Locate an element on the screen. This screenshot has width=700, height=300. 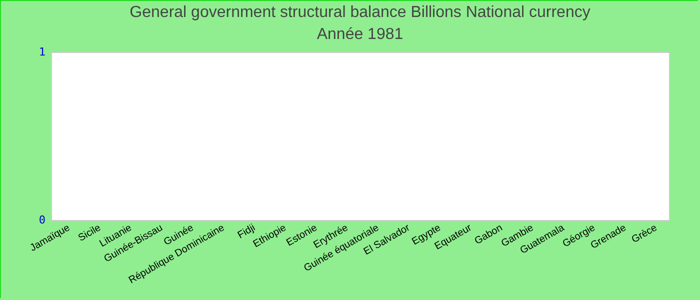
y-tick-label: 0 is located at coordinates (42, 220).